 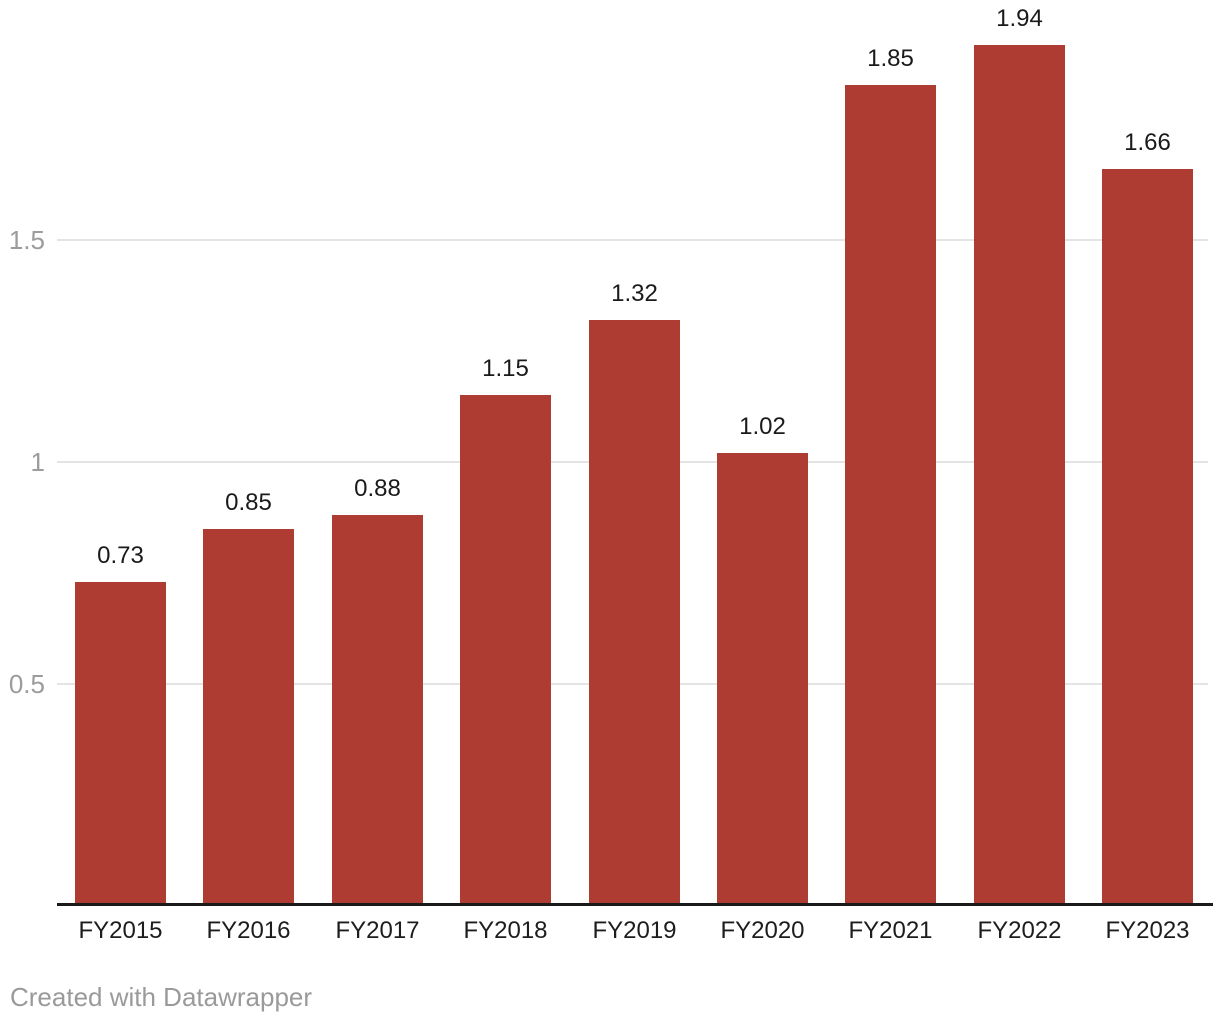 I want to click on x-axis-label: FY2019, so click(x=634, y=930).